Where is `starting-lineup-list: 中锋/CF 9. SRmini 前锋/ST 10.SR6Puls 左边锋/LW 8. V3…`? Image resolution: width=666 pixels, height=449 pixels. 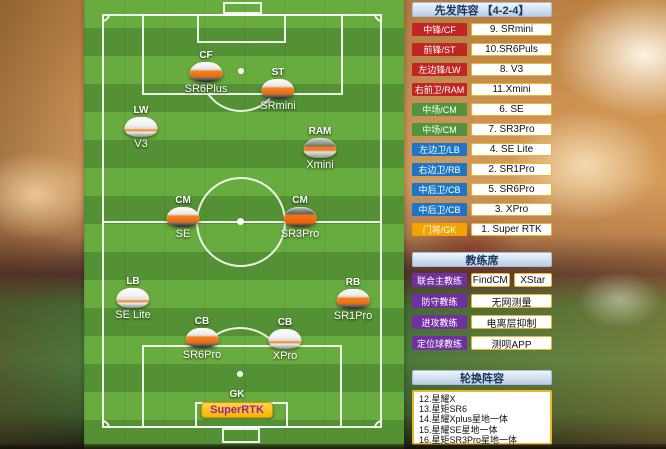 starting-lineup-list: 中锋/CF 9. SRmini 前锋/ST 10.SR6Puls 左边锋/LW 8. V3… is located at coordinates (482, 129).